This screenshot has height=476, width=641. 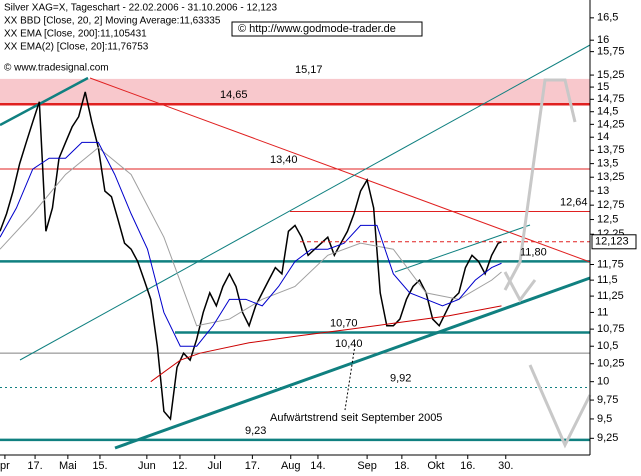 What do you see at coordinates (603, 137) in the screenshot?
I see `y-tick-label: 14` at bounding box center [603, 137].